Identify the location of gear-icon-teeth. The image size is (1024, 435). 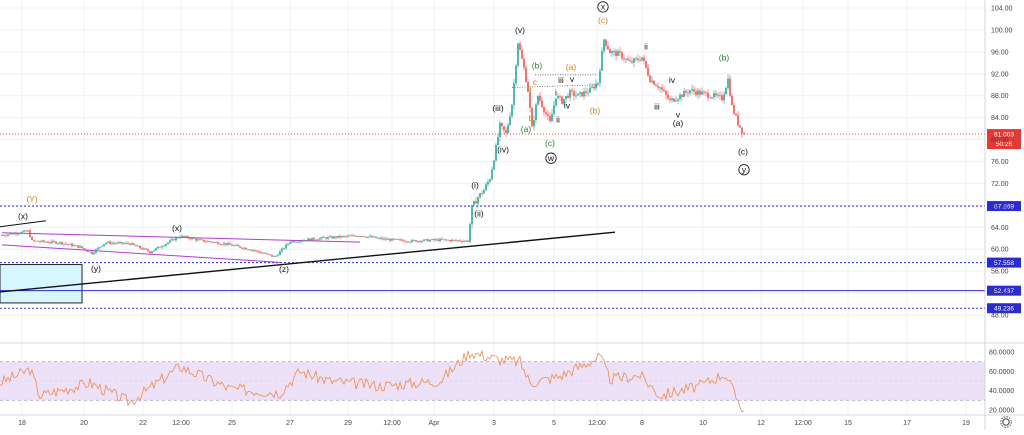
(1006, 422).